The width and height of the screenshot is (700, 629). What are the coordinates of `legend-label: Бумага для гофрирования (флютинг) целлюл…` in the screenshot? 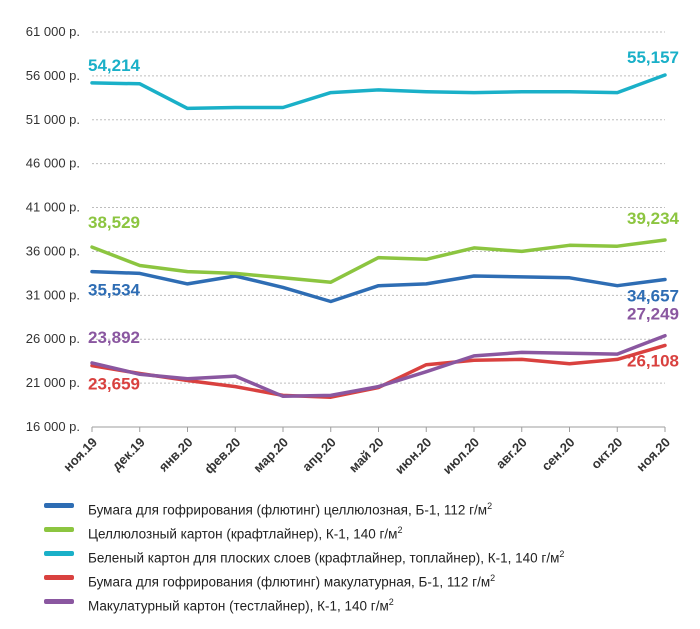 It's located at (290, 509).